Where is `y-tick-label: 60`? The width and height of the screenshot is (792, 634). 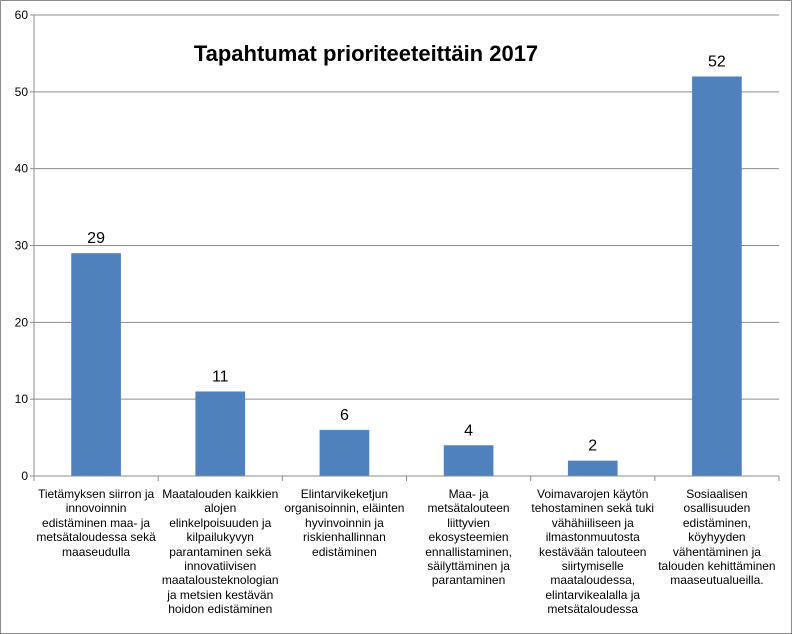 y-tick-label: 60 is located at coordinates (22, 15).